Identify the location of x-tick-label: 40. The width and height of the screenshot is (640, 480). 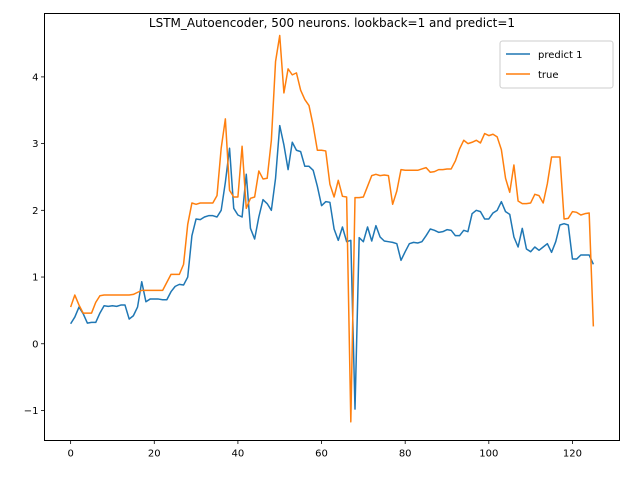
(238, 454).